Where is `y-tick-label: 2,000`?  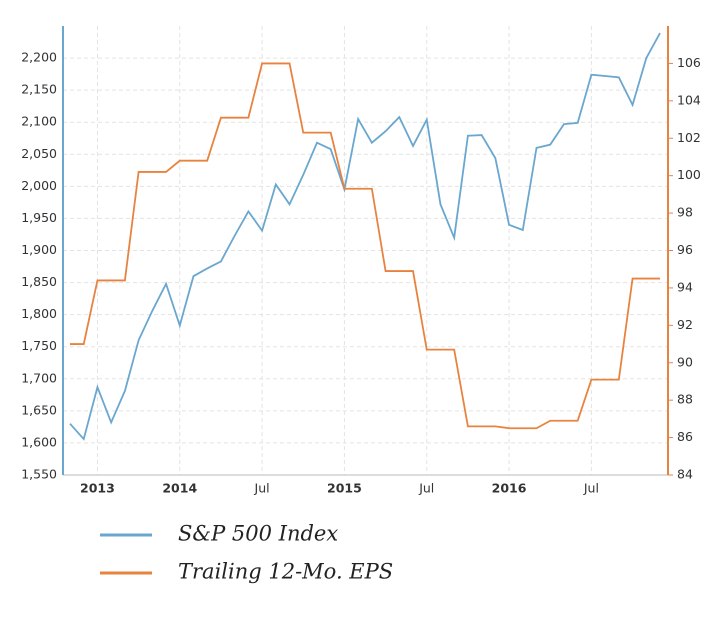
y-tick-label: 2,000 is located at coordinates (39, 185).